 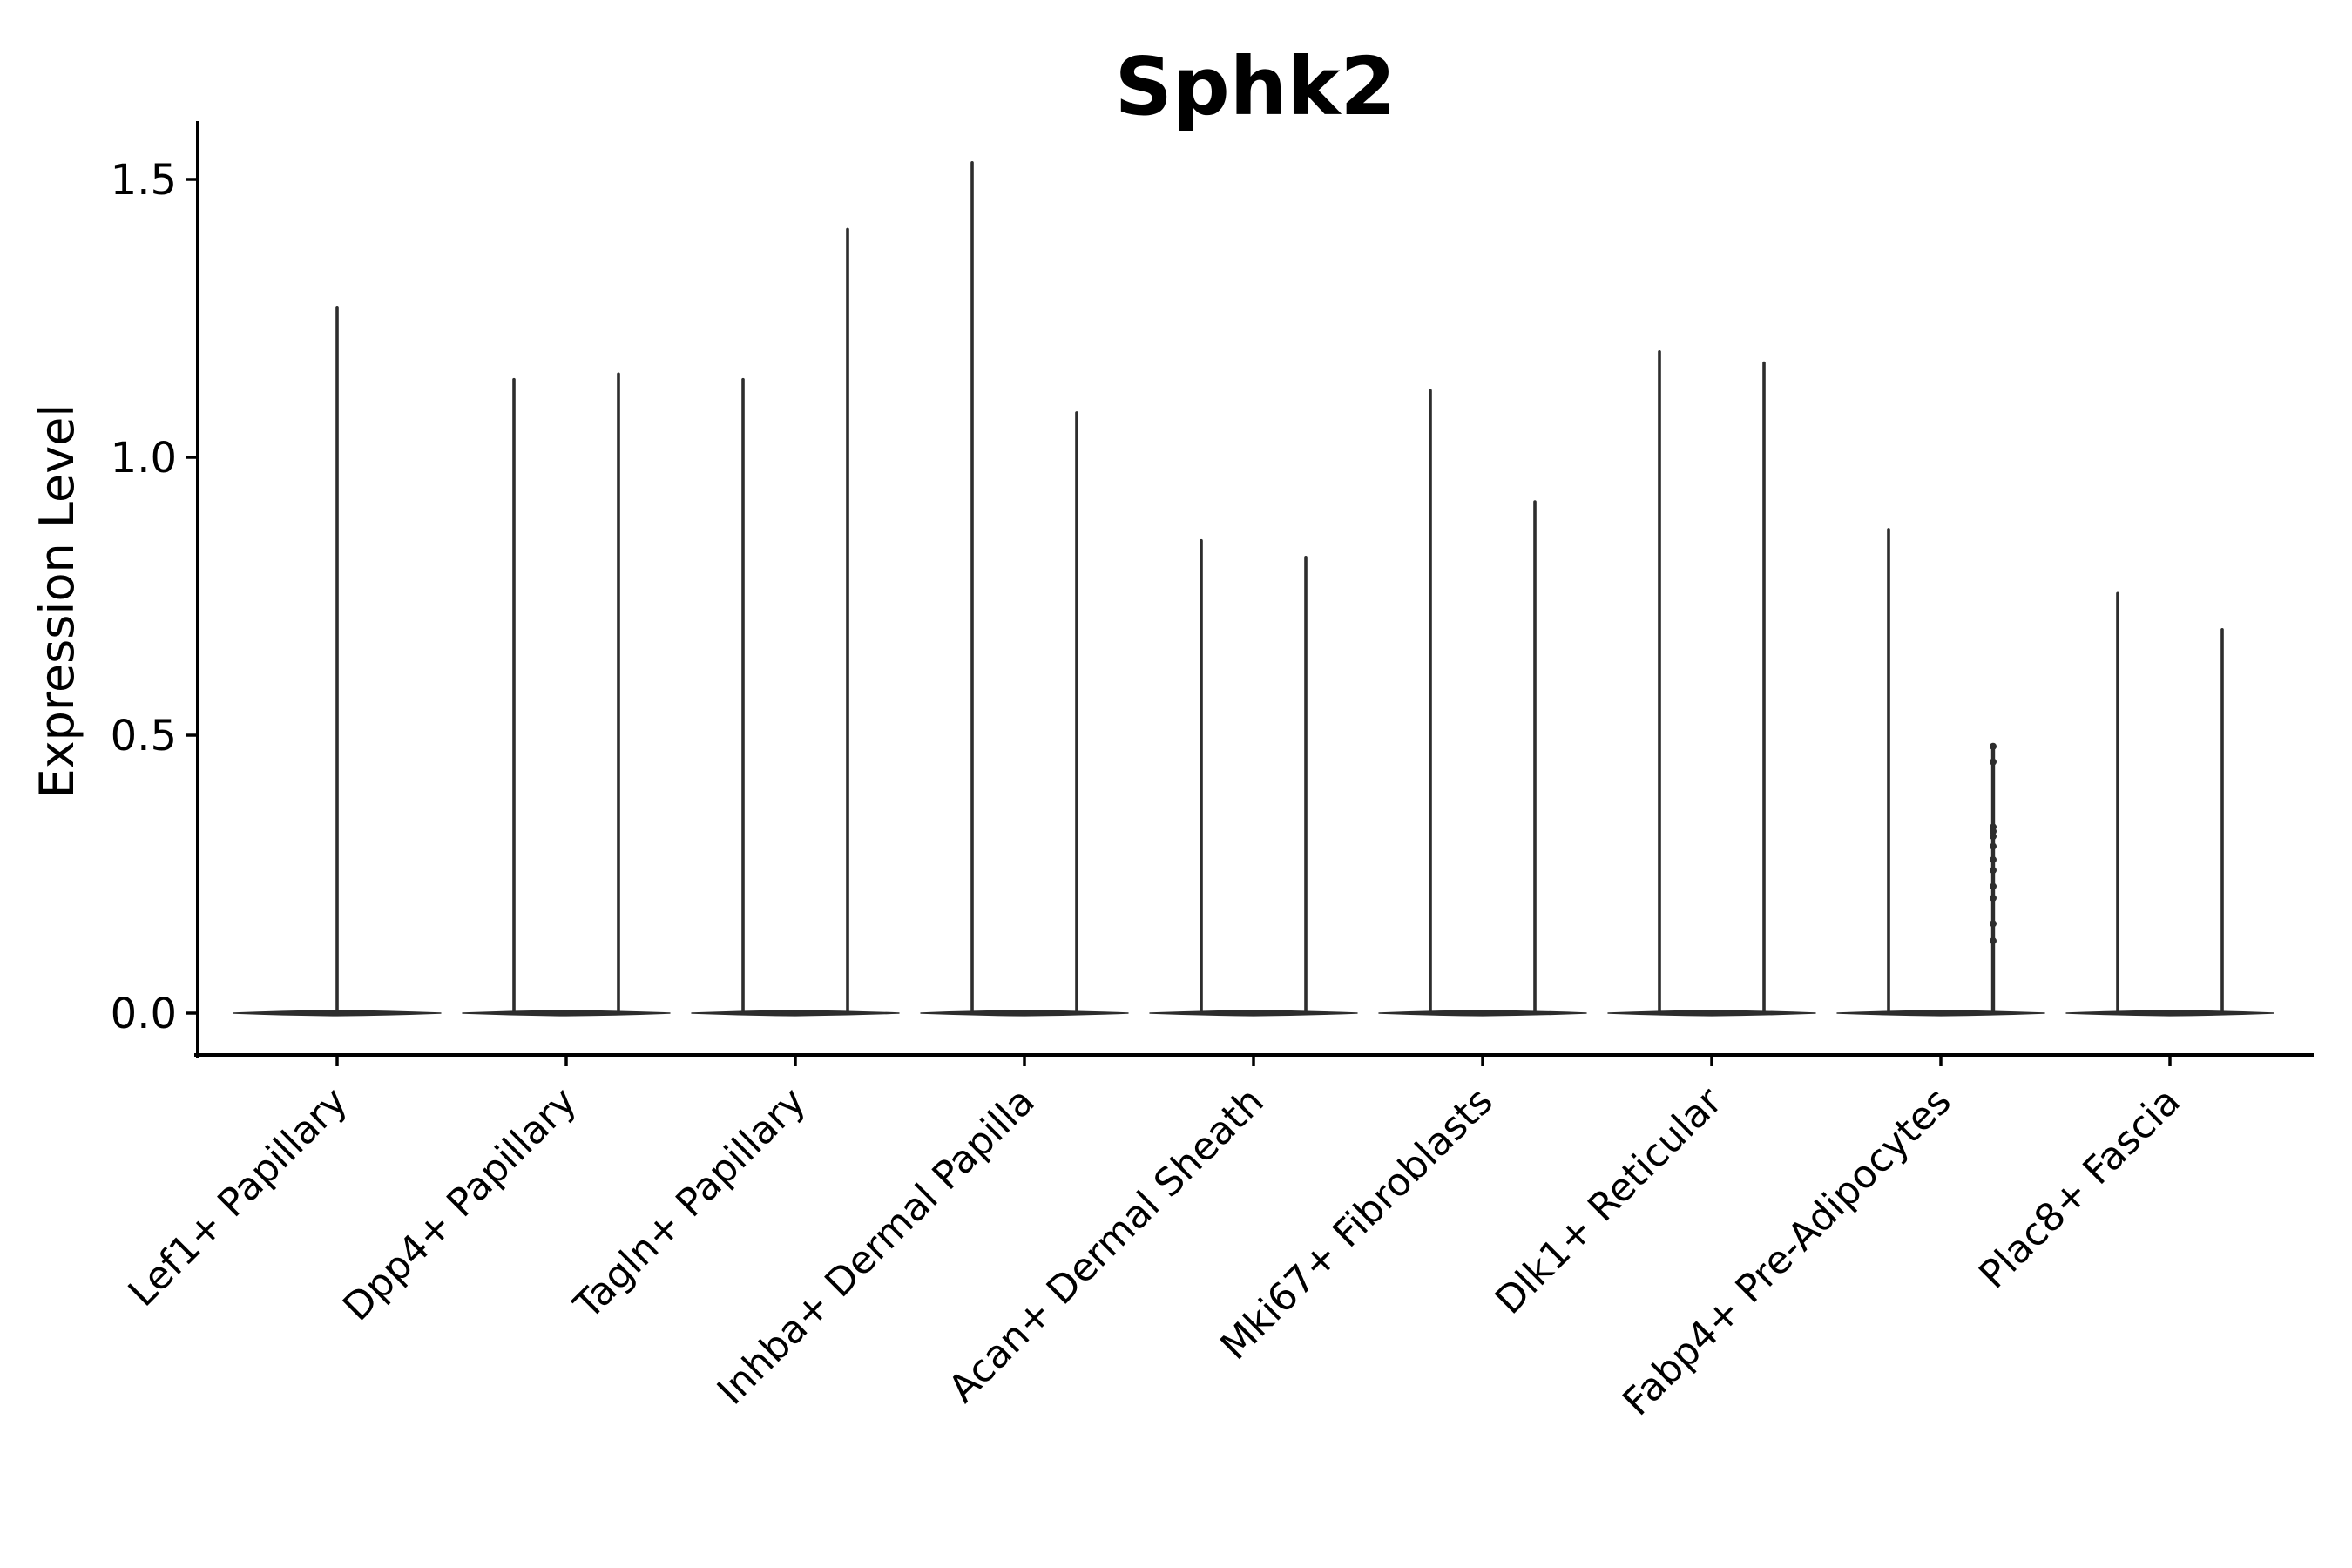 What do you see at coordinates (1255, 86) in the screenshot?
I see `plot-title: Sphk2` at bounding box center [1255, 86].